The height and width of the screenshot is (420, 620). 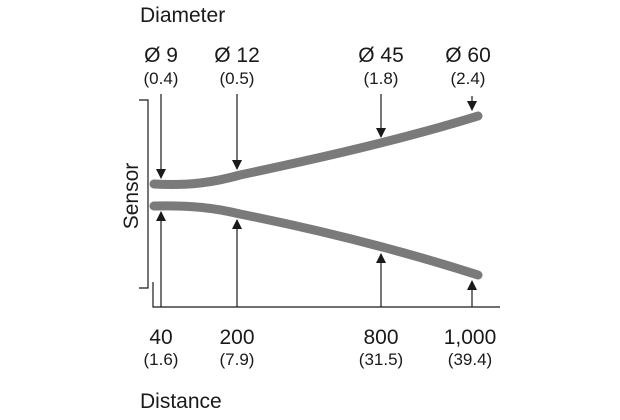 I want to click on diameter-title: Diameter, so click(x=182, y=15).